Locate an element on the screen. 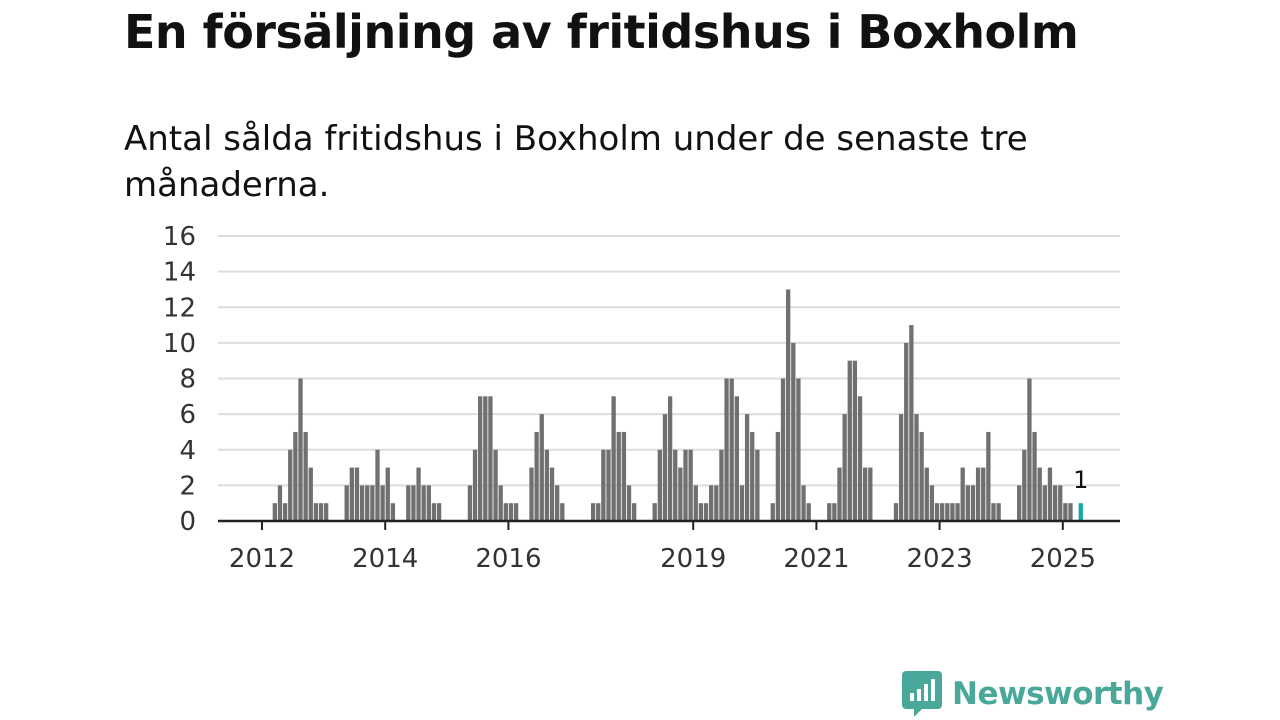 The height and width of the screenshot is (720, 1280). highlight-value-label: 1 is located at coordinates (1080, 480).